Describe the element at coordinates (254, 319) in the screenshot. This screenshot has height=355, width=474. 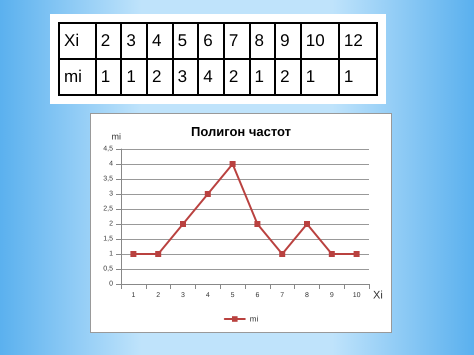
I see `legend-label: mi` at that location.